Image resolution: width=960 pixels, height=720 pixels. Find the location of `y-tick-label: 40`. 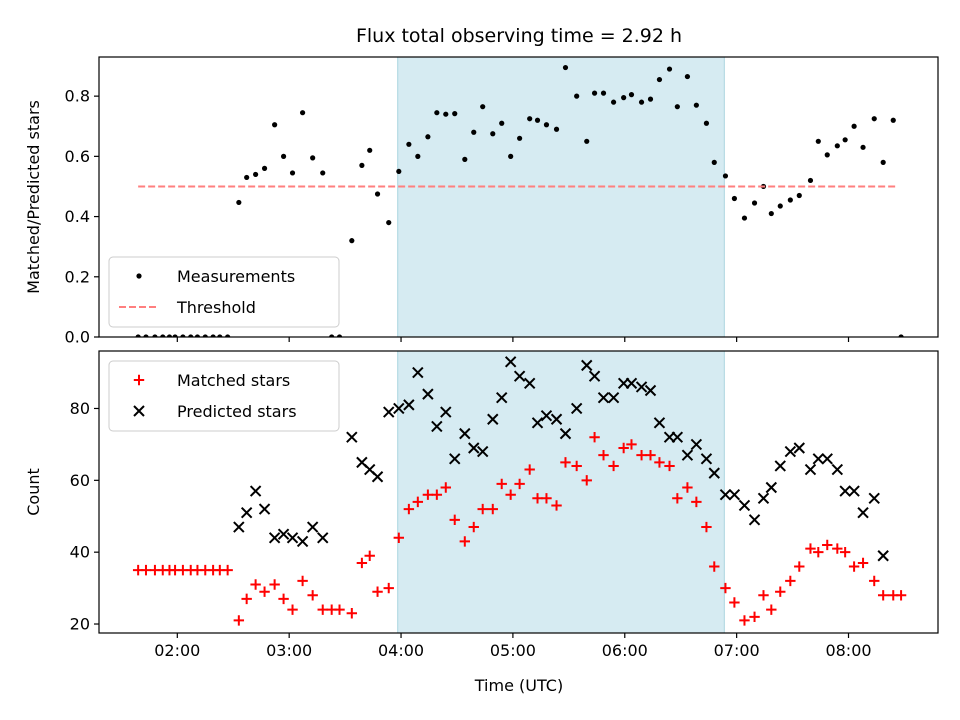

y-tick-label: 40 is located at coordinates (80, 552).